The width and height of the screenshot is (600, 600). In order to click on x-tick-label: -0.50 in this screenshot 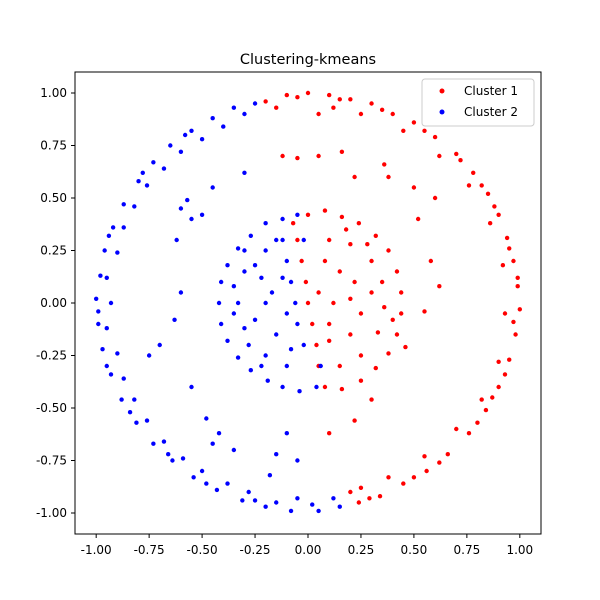, I will do `click(202, 550)`.